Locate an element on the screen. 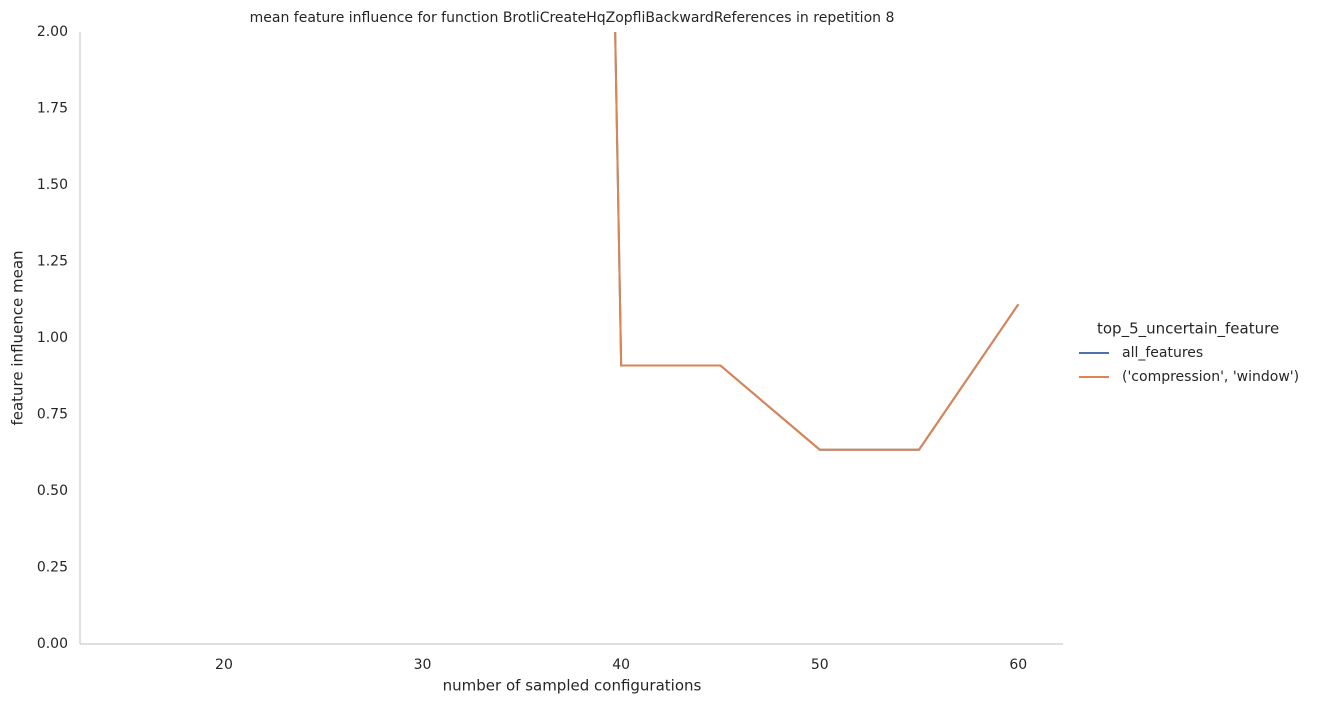  y-tick-label: 0.25 is located at coordinates (52, 568).